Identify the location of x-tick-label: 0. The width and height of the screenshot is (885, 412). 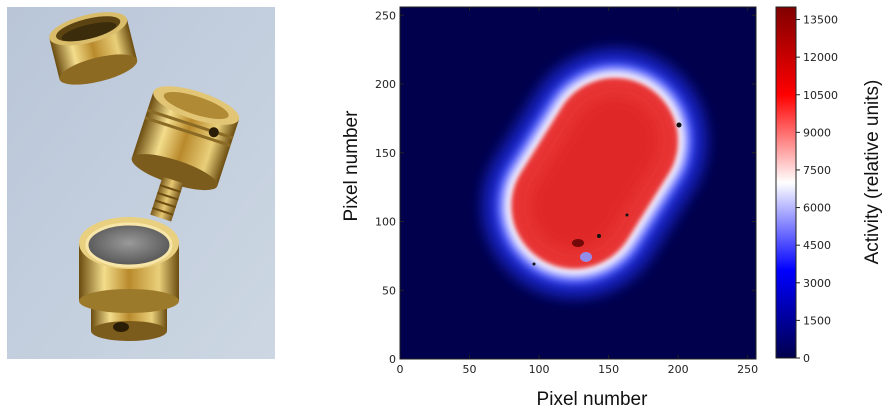
(400, 369).